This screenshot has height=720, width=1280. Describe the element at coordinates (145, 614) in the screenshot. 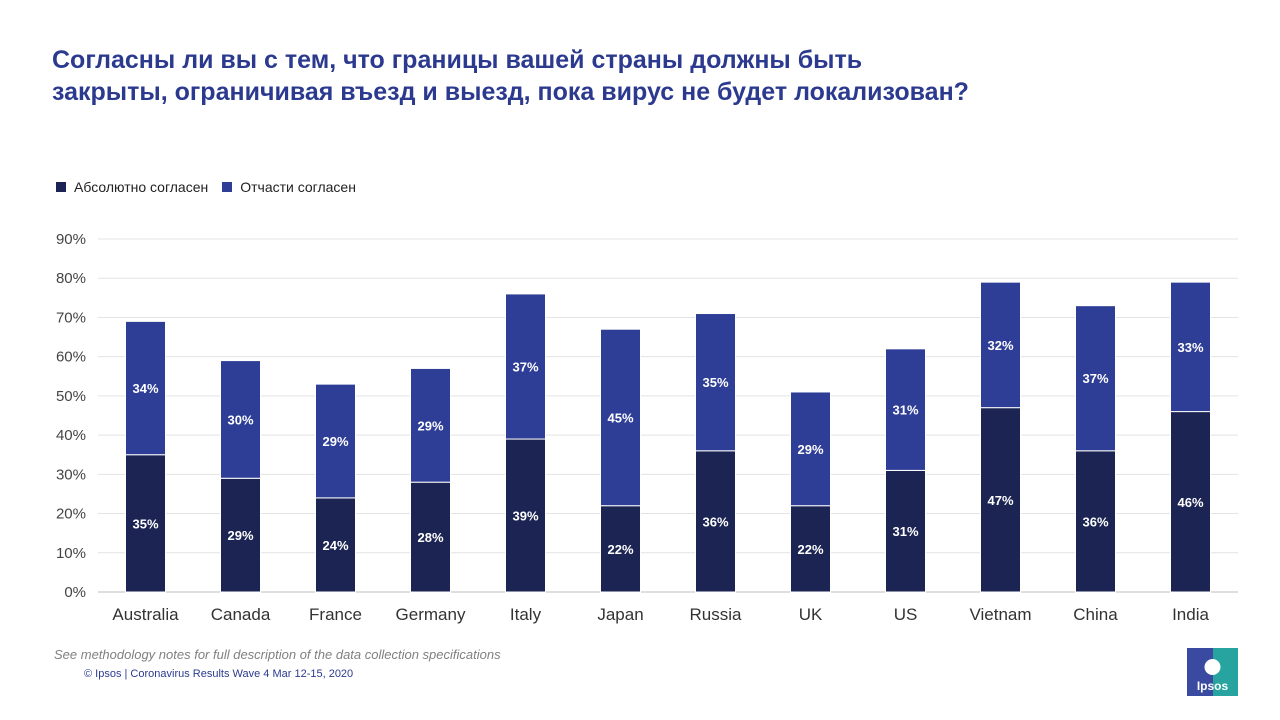

I see `x-tick-label: Australia` at that location.